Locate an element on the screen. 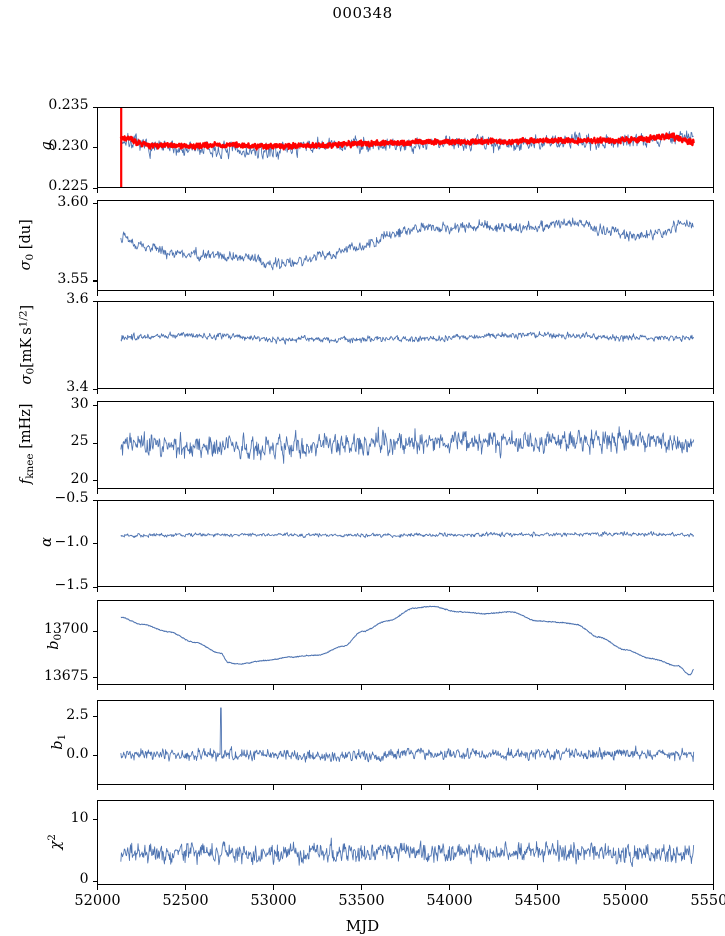 Image resolution: width=725 pixels, height=936 pixels. panel-b1 is located at coordinates (405, 742).